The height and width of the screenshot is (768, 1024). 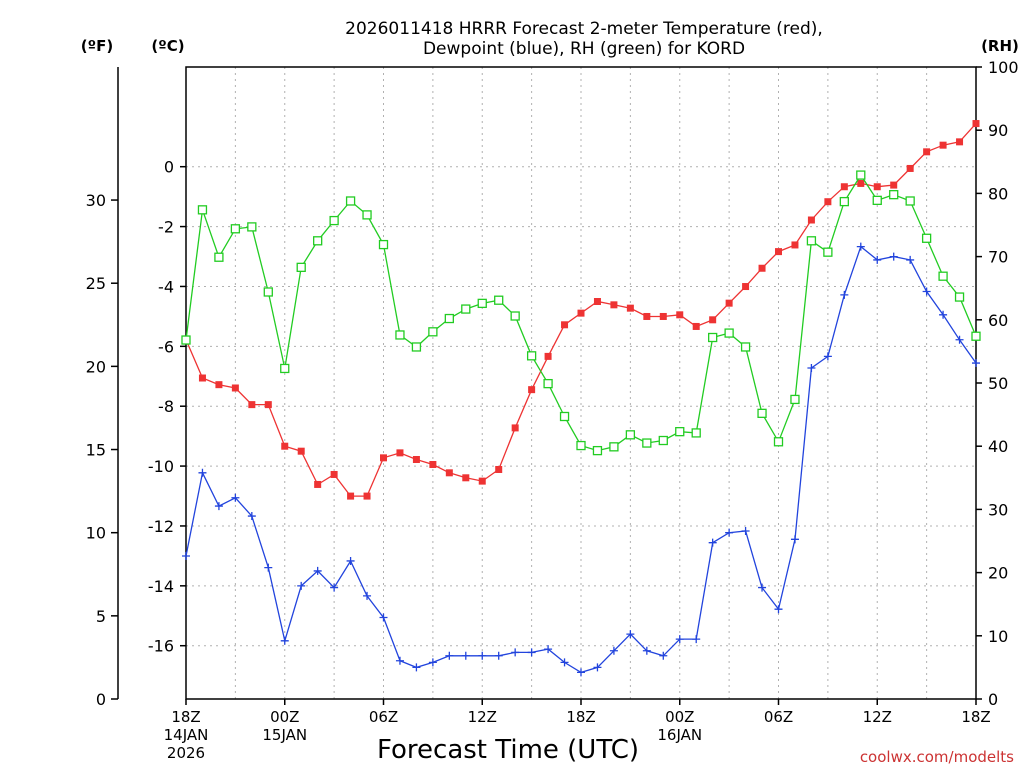 I want to click on celsius-tick-label: -10, so click(x=161, y=466).